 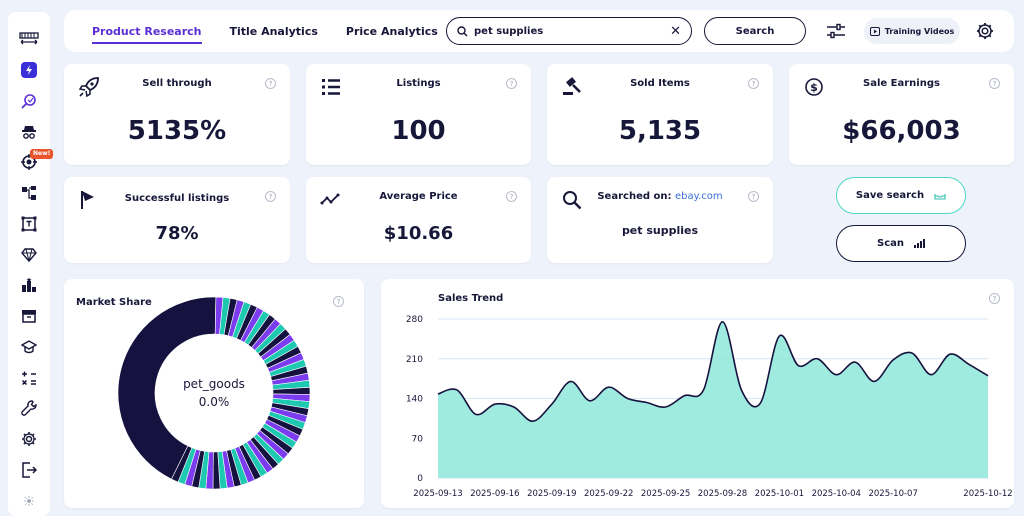 I want to click on theme-sun-icon, so click(x=29, y=500).